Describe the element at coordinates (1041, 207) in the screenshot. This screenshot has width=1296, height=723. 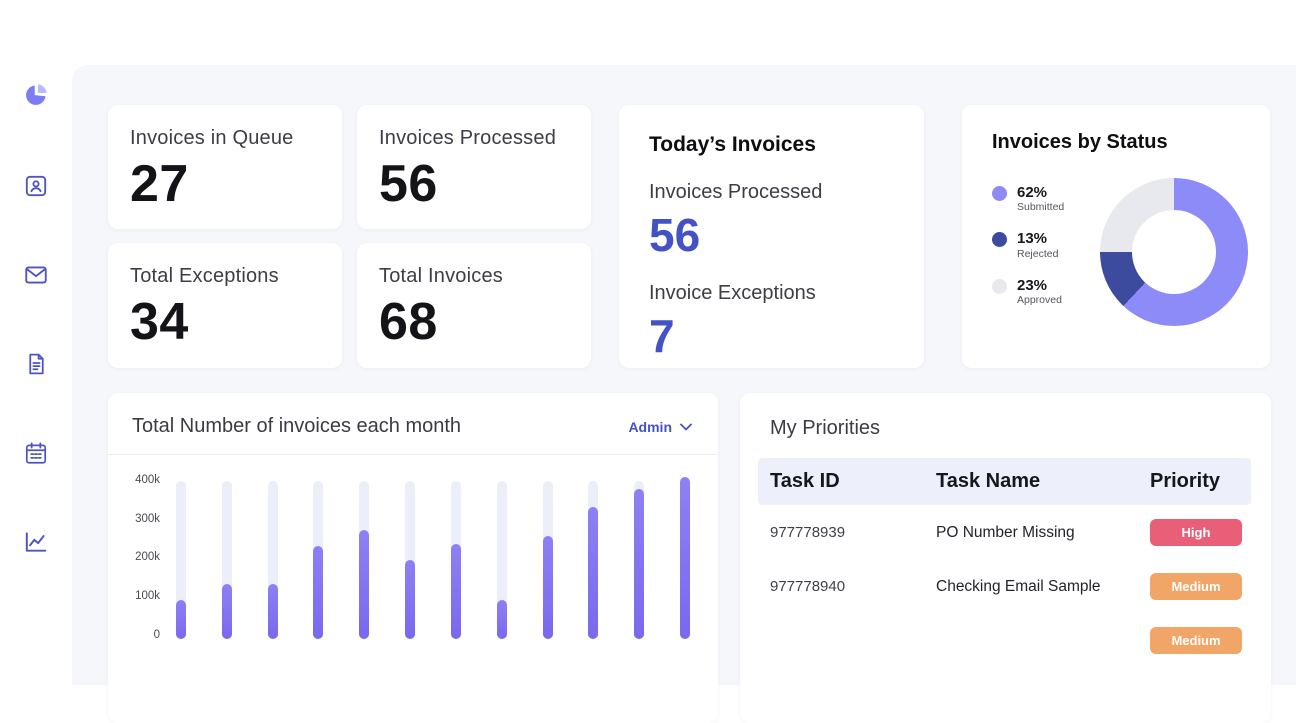
I see `legend-label: Submitted` at that location.